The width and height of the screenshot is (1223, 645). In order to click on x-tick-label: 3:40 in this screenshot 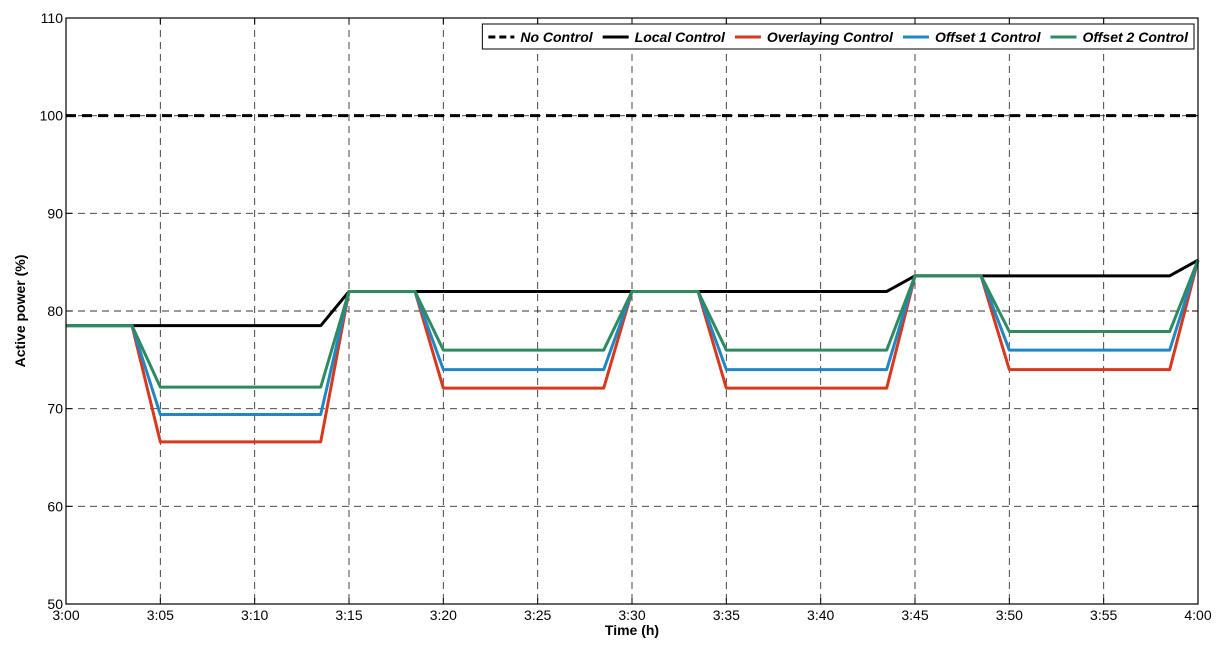, I will do `click(820, 615)`.